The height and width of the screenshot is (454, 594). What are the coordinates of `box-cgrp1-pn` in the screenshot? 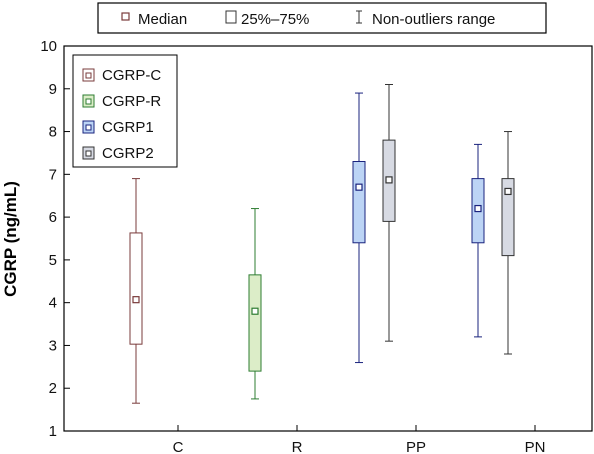 It's located at (478, 240).